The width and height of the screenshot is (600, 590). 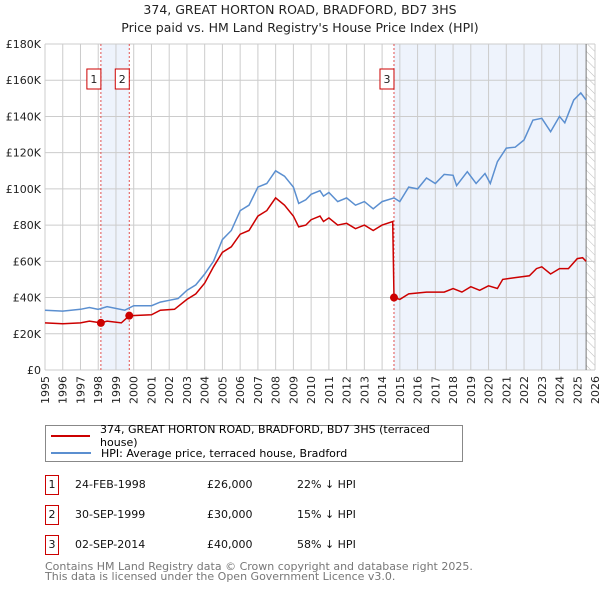 What do you see at coordinates (230, 484) in the screenshot?
I see `transaction-price: £26,000` at bounding box center [230, 484].